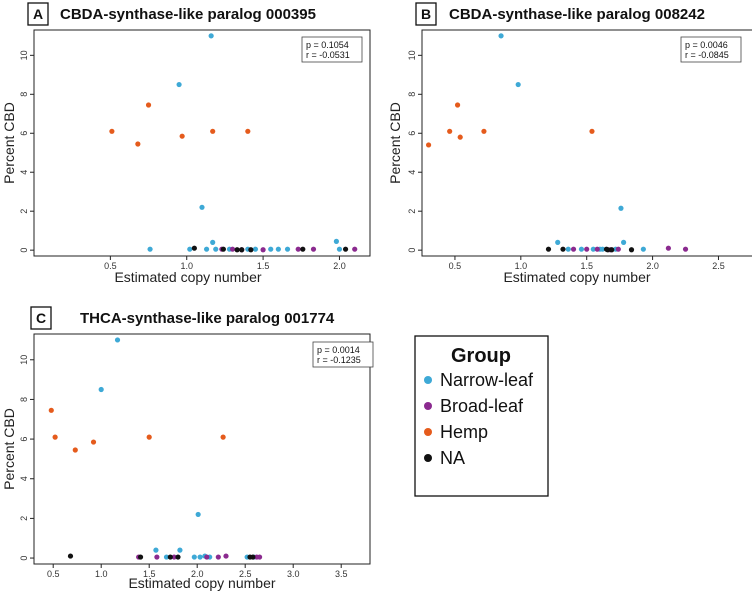  I want to click on panel-b-letter-box, so click(426, 14).